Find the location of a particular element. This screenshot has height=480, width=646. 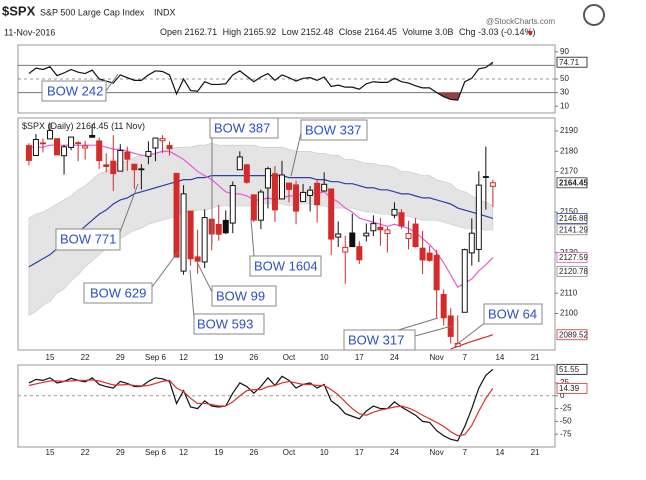

oscillator-frame is located at coordinates (286, 406).